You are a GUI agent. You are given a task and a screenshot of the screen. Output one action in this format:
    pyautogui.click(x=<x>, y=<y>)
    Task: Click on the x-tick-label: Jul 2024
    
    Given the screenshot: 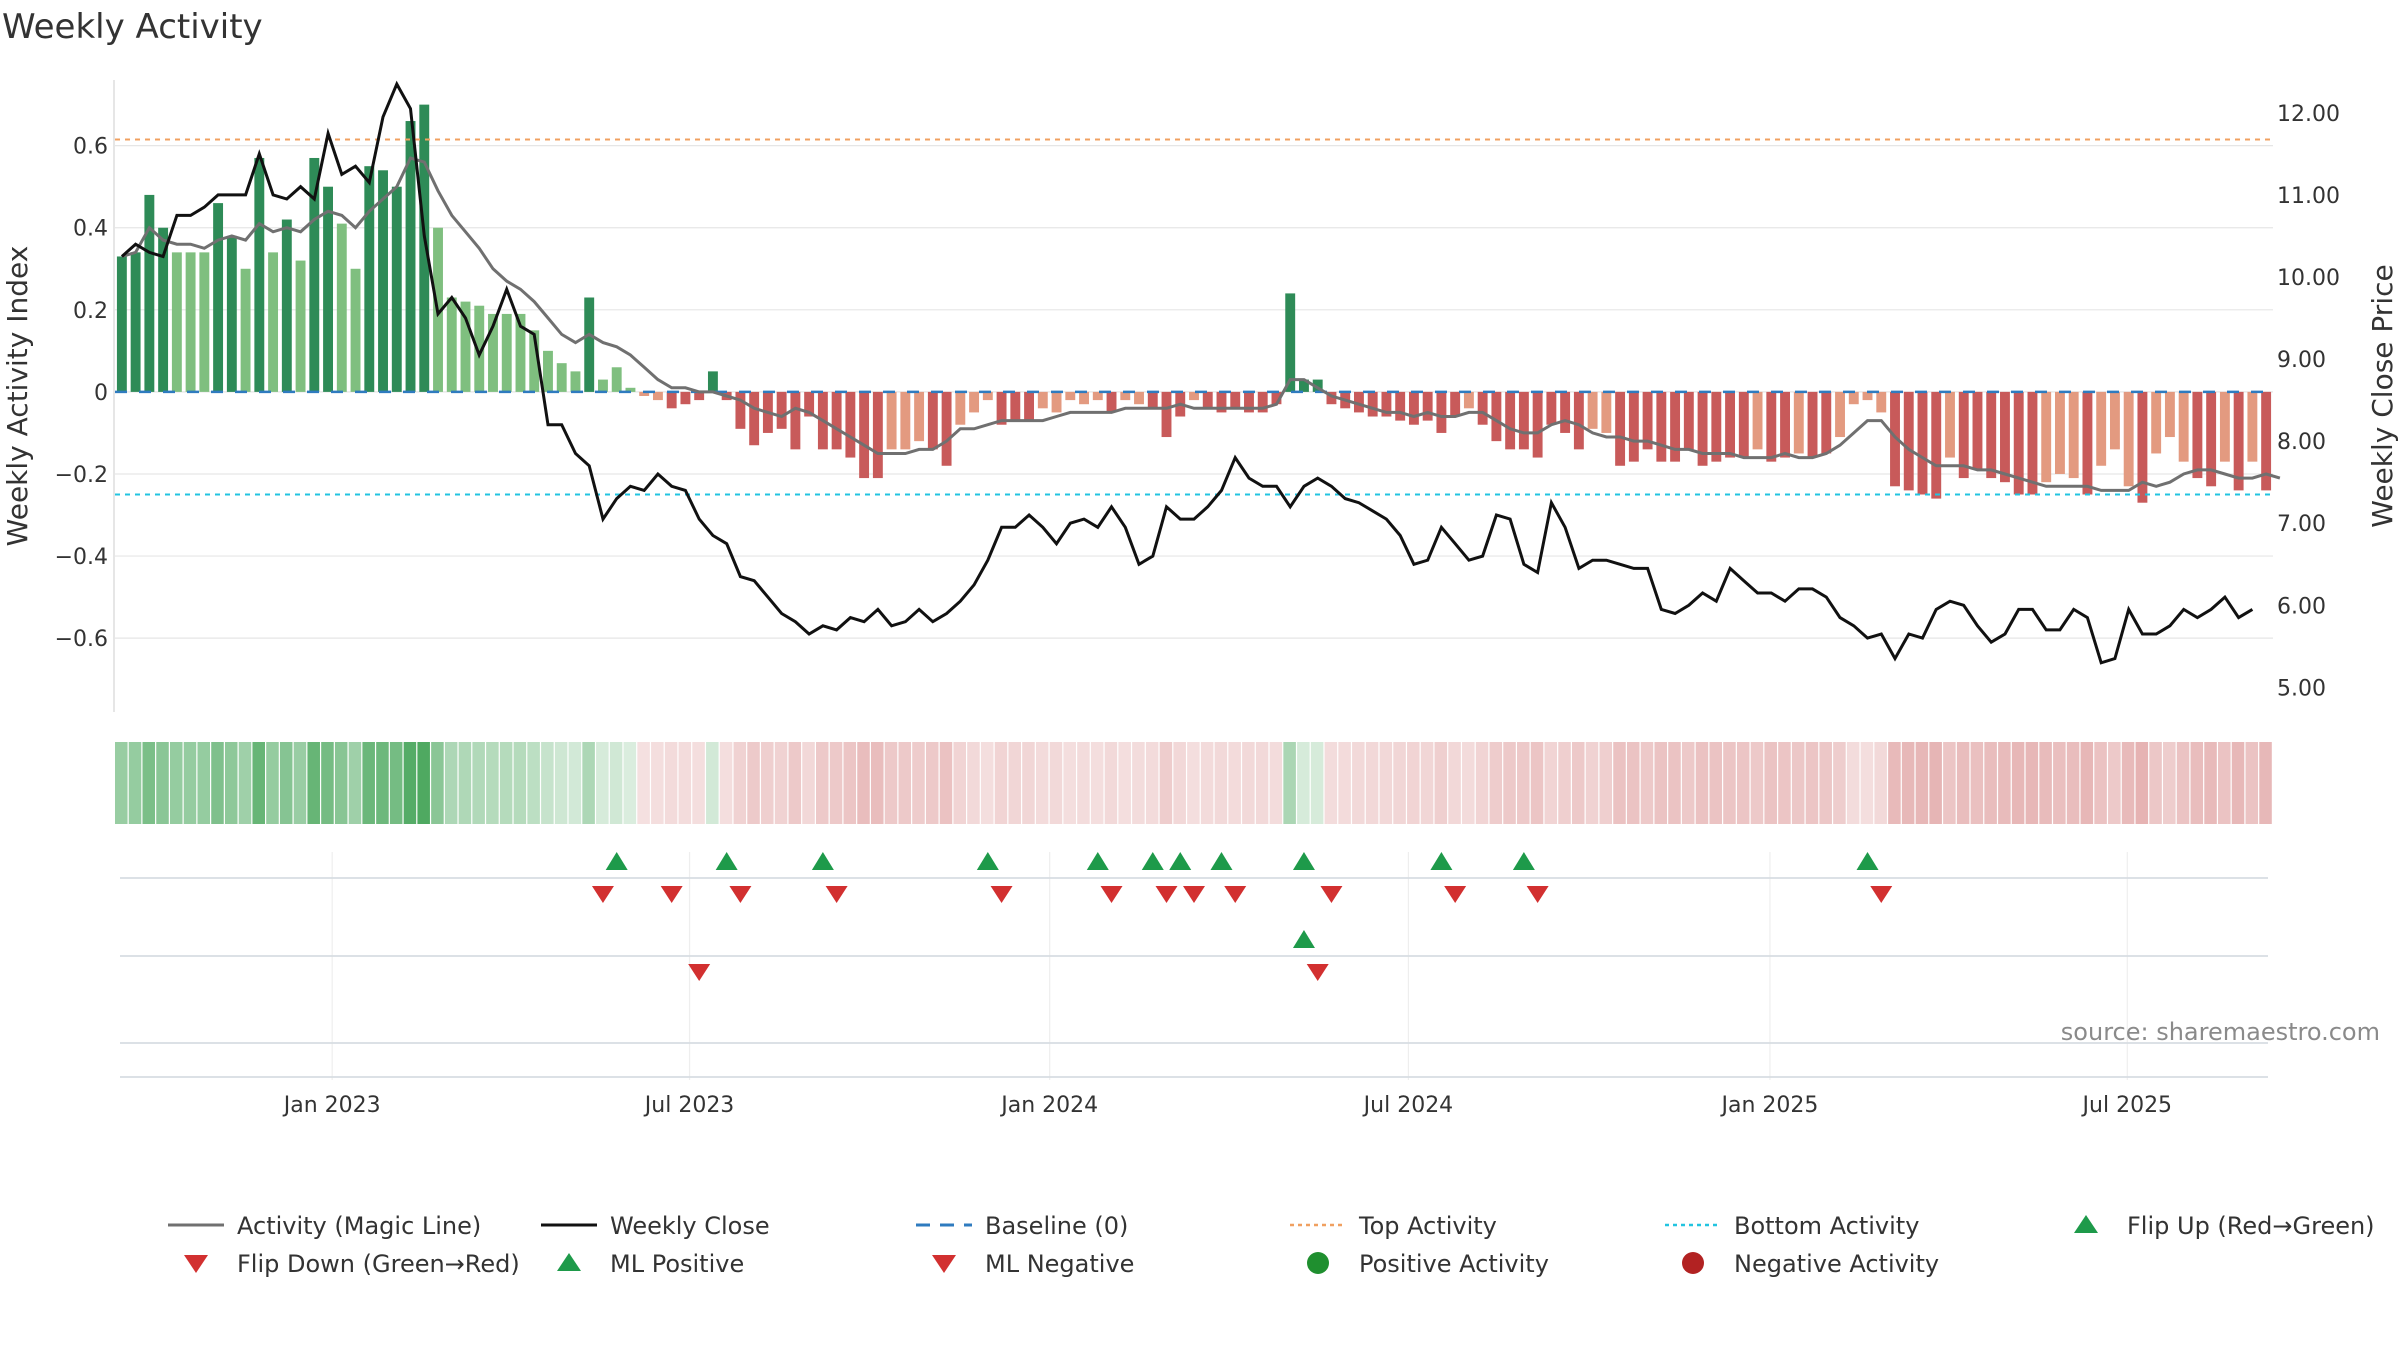 What is the action you would take?
    pyautogui.click(x=1408, y=1105)
    